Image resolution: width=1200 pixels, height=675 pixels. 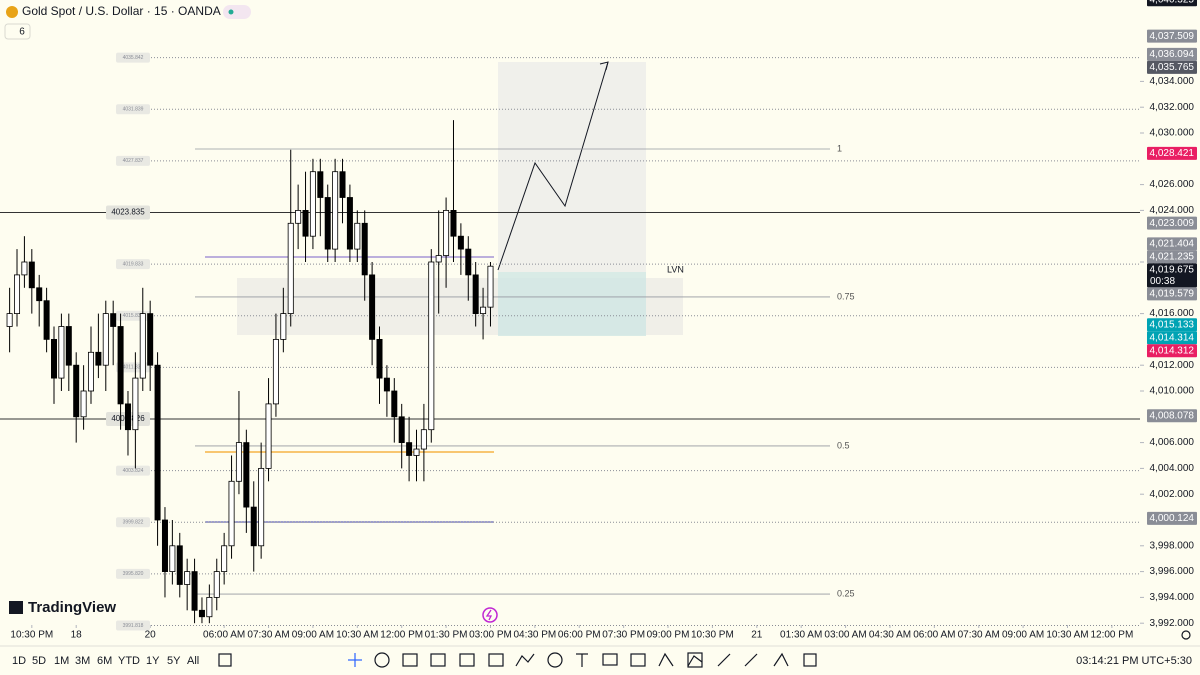 What do you see at coordinates (1172, 313) in the screenshot?
I see `y-tick-label: 4,016.000` at bounding box center [1172, 313].